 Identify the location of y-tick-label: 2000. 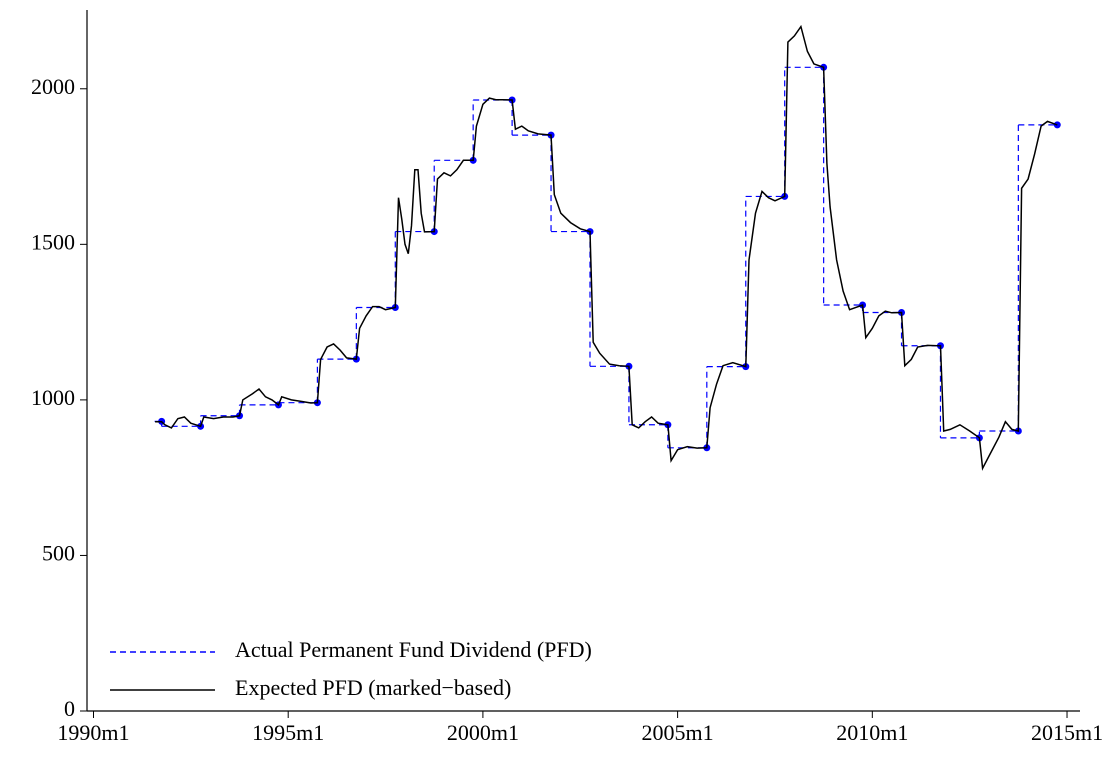
(53, 86).